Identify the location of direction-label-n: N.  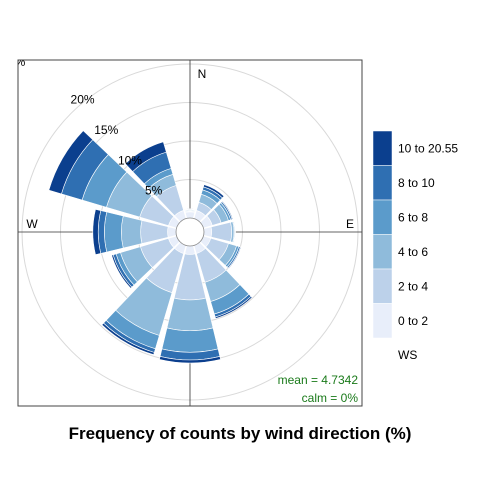
(202, 74).